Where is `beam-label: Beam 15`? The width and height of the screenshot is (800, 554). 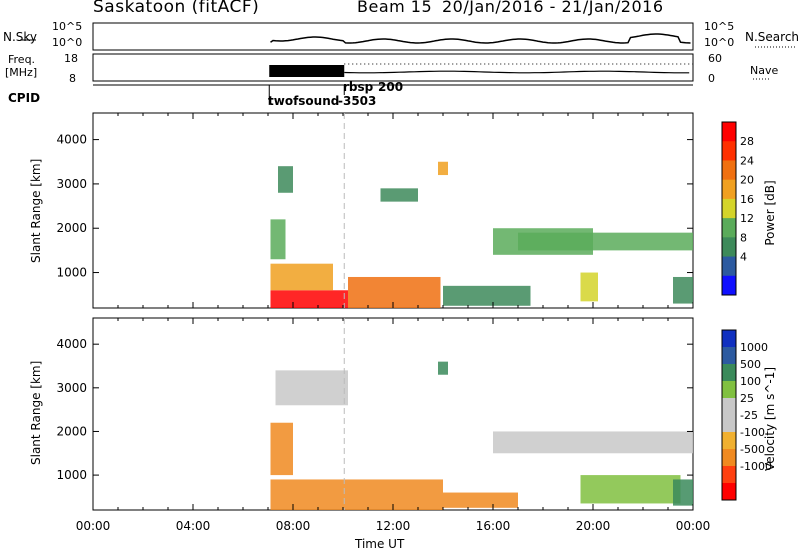 beam-label: Beam 15 is located at coordinates (395, 8).